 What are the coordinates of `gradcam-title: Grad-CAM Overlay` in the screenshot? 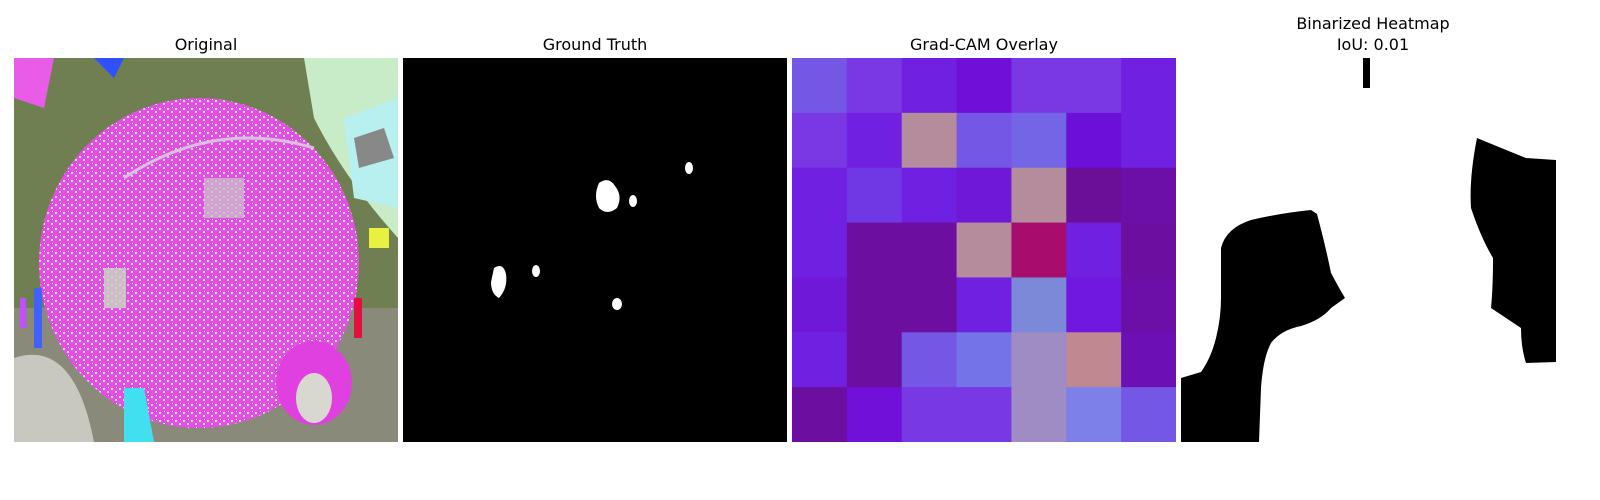 It's located at (984, 44).